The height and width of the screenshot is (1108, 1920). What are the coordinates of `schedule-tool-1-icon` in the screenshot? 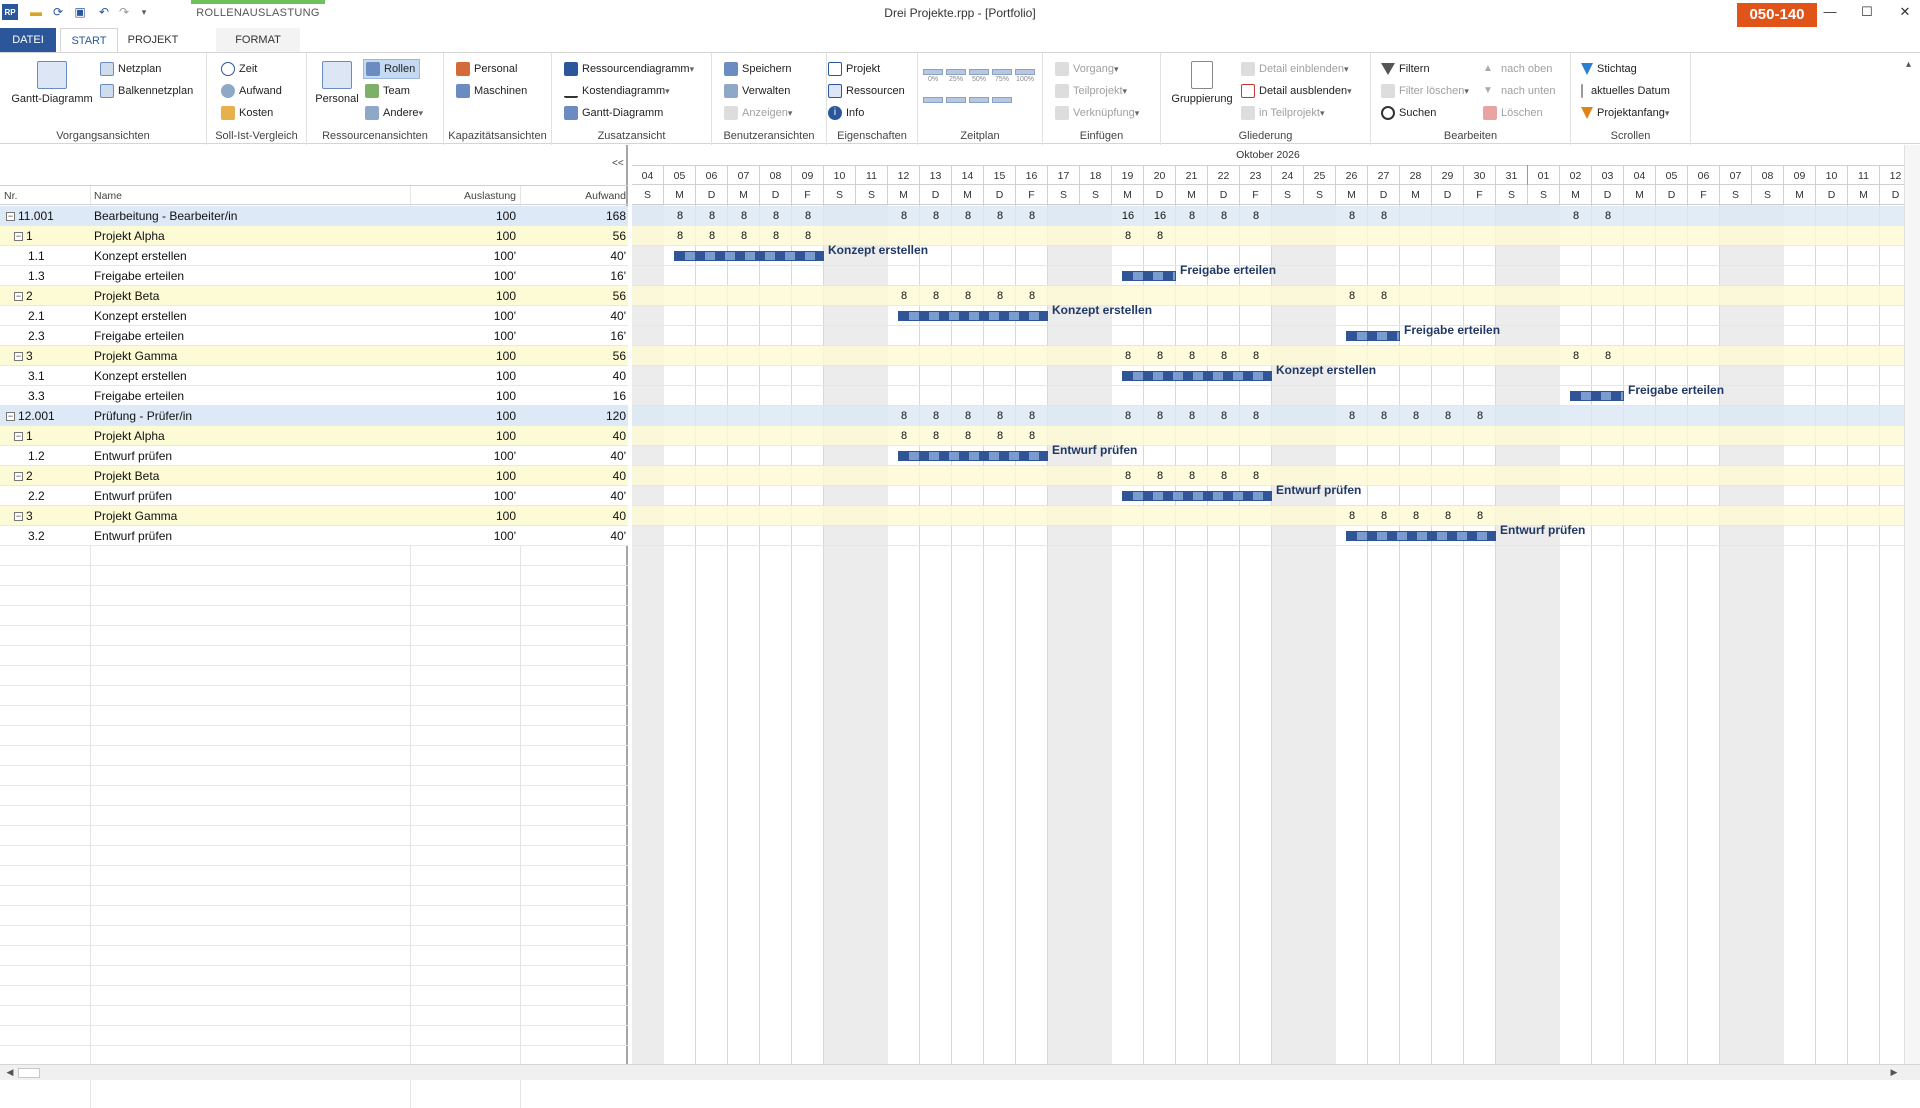 It's located at (933, 104).